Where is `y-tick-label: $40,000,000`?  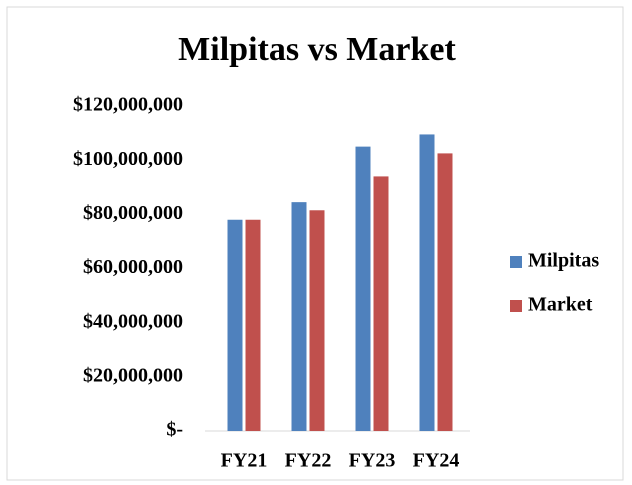
y-tick-label: $40,000,000 is located at coordinates (133, 321).